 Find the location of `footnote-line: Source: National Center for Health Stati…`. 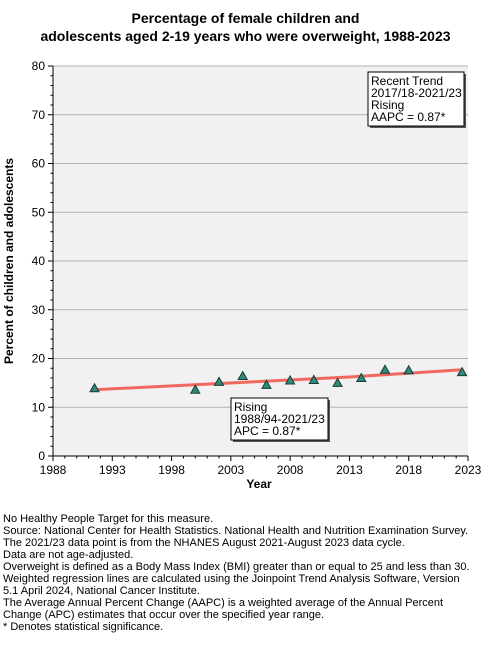

footnote-line: Source: National Center for Health Stati… is located at coordinates (236, 531).